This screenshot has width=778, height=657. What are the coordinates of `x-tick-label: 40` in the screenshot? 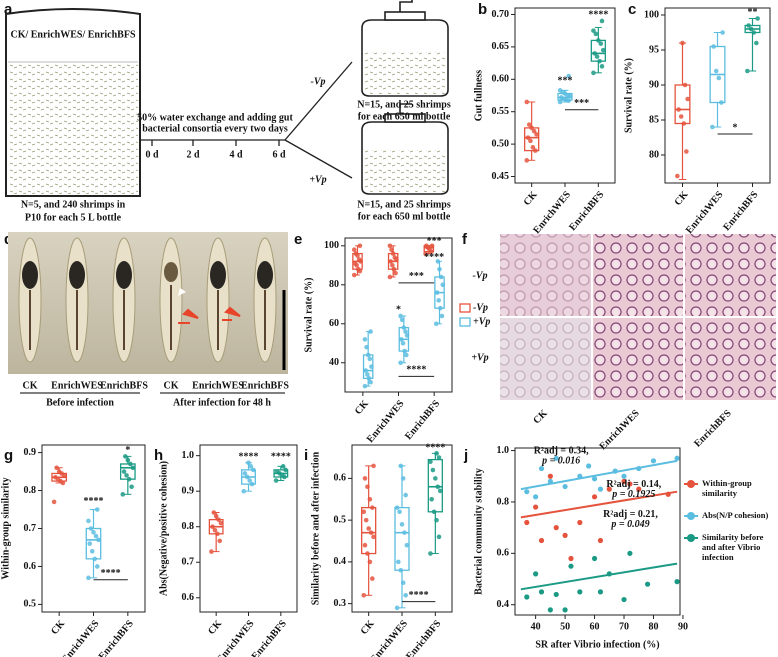 It's located at (536, 626).